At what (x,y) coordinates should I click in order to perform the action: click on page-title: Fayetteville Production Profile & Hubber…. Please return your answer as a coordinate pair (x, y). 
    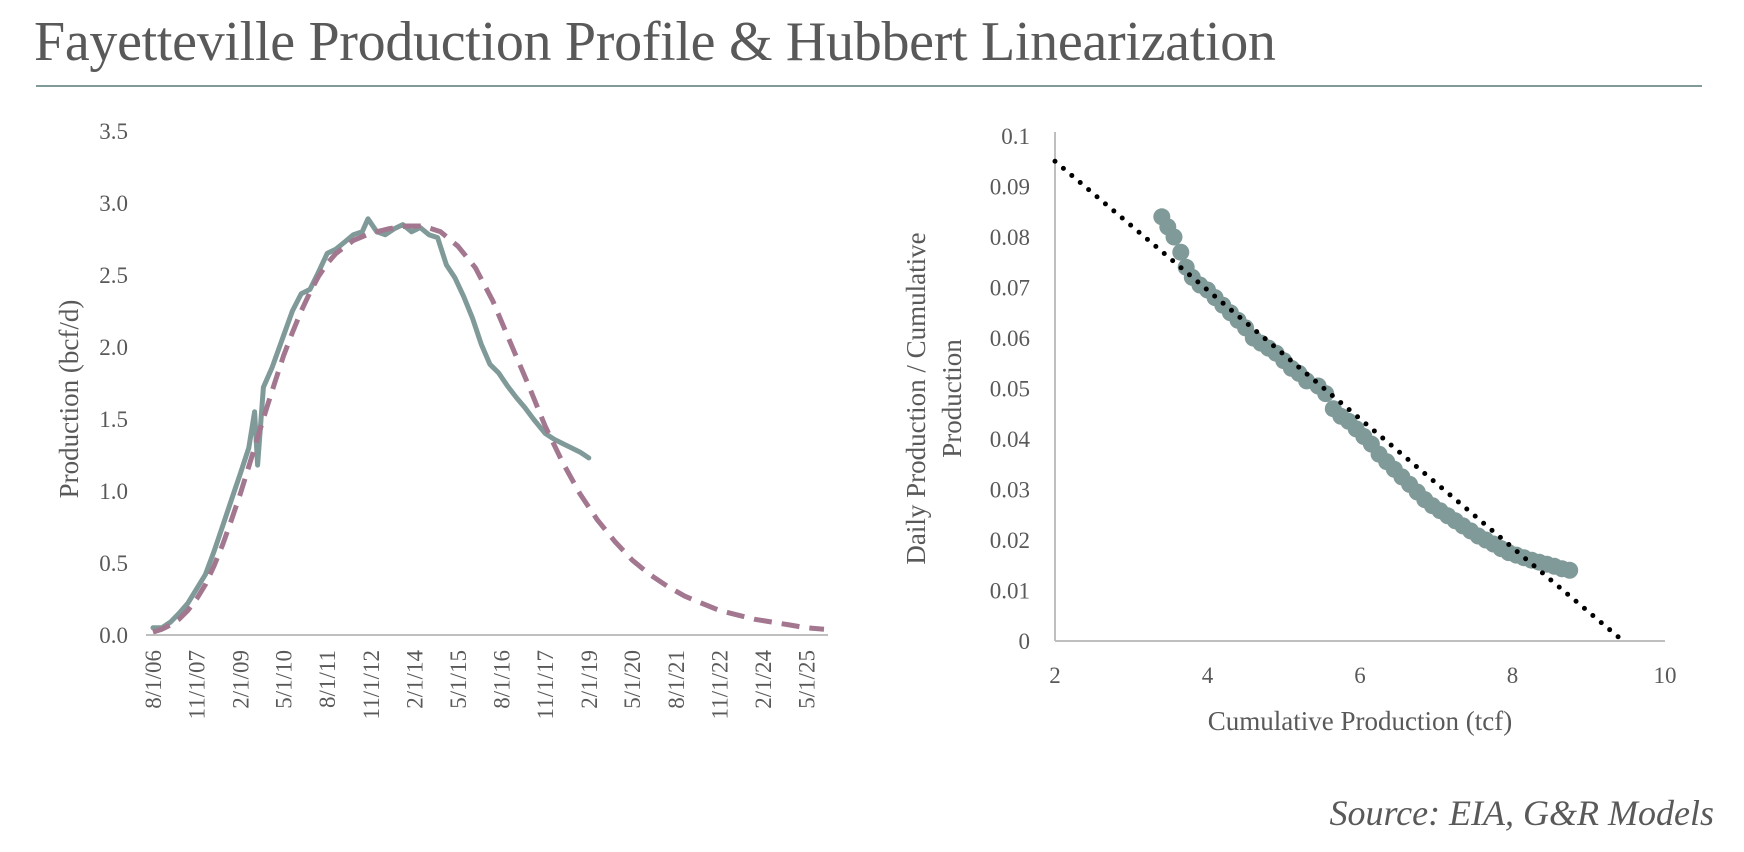
    Looking at the image, I should click on (655, 42).